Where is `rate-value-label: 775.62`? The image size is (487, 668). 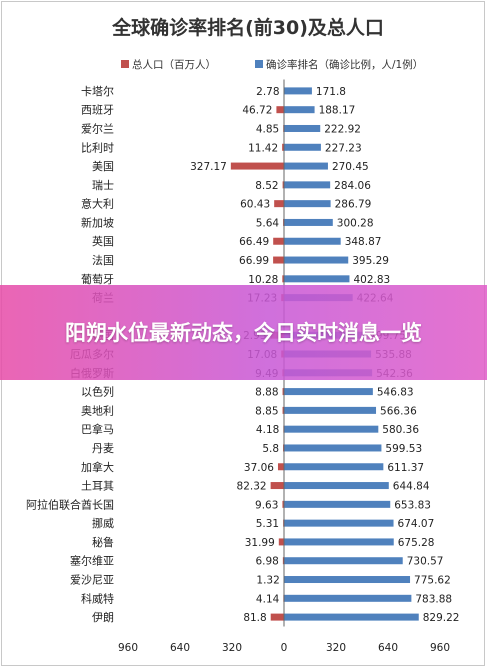 rate-value-label: 775.62 is located at coordinates (432, 581).